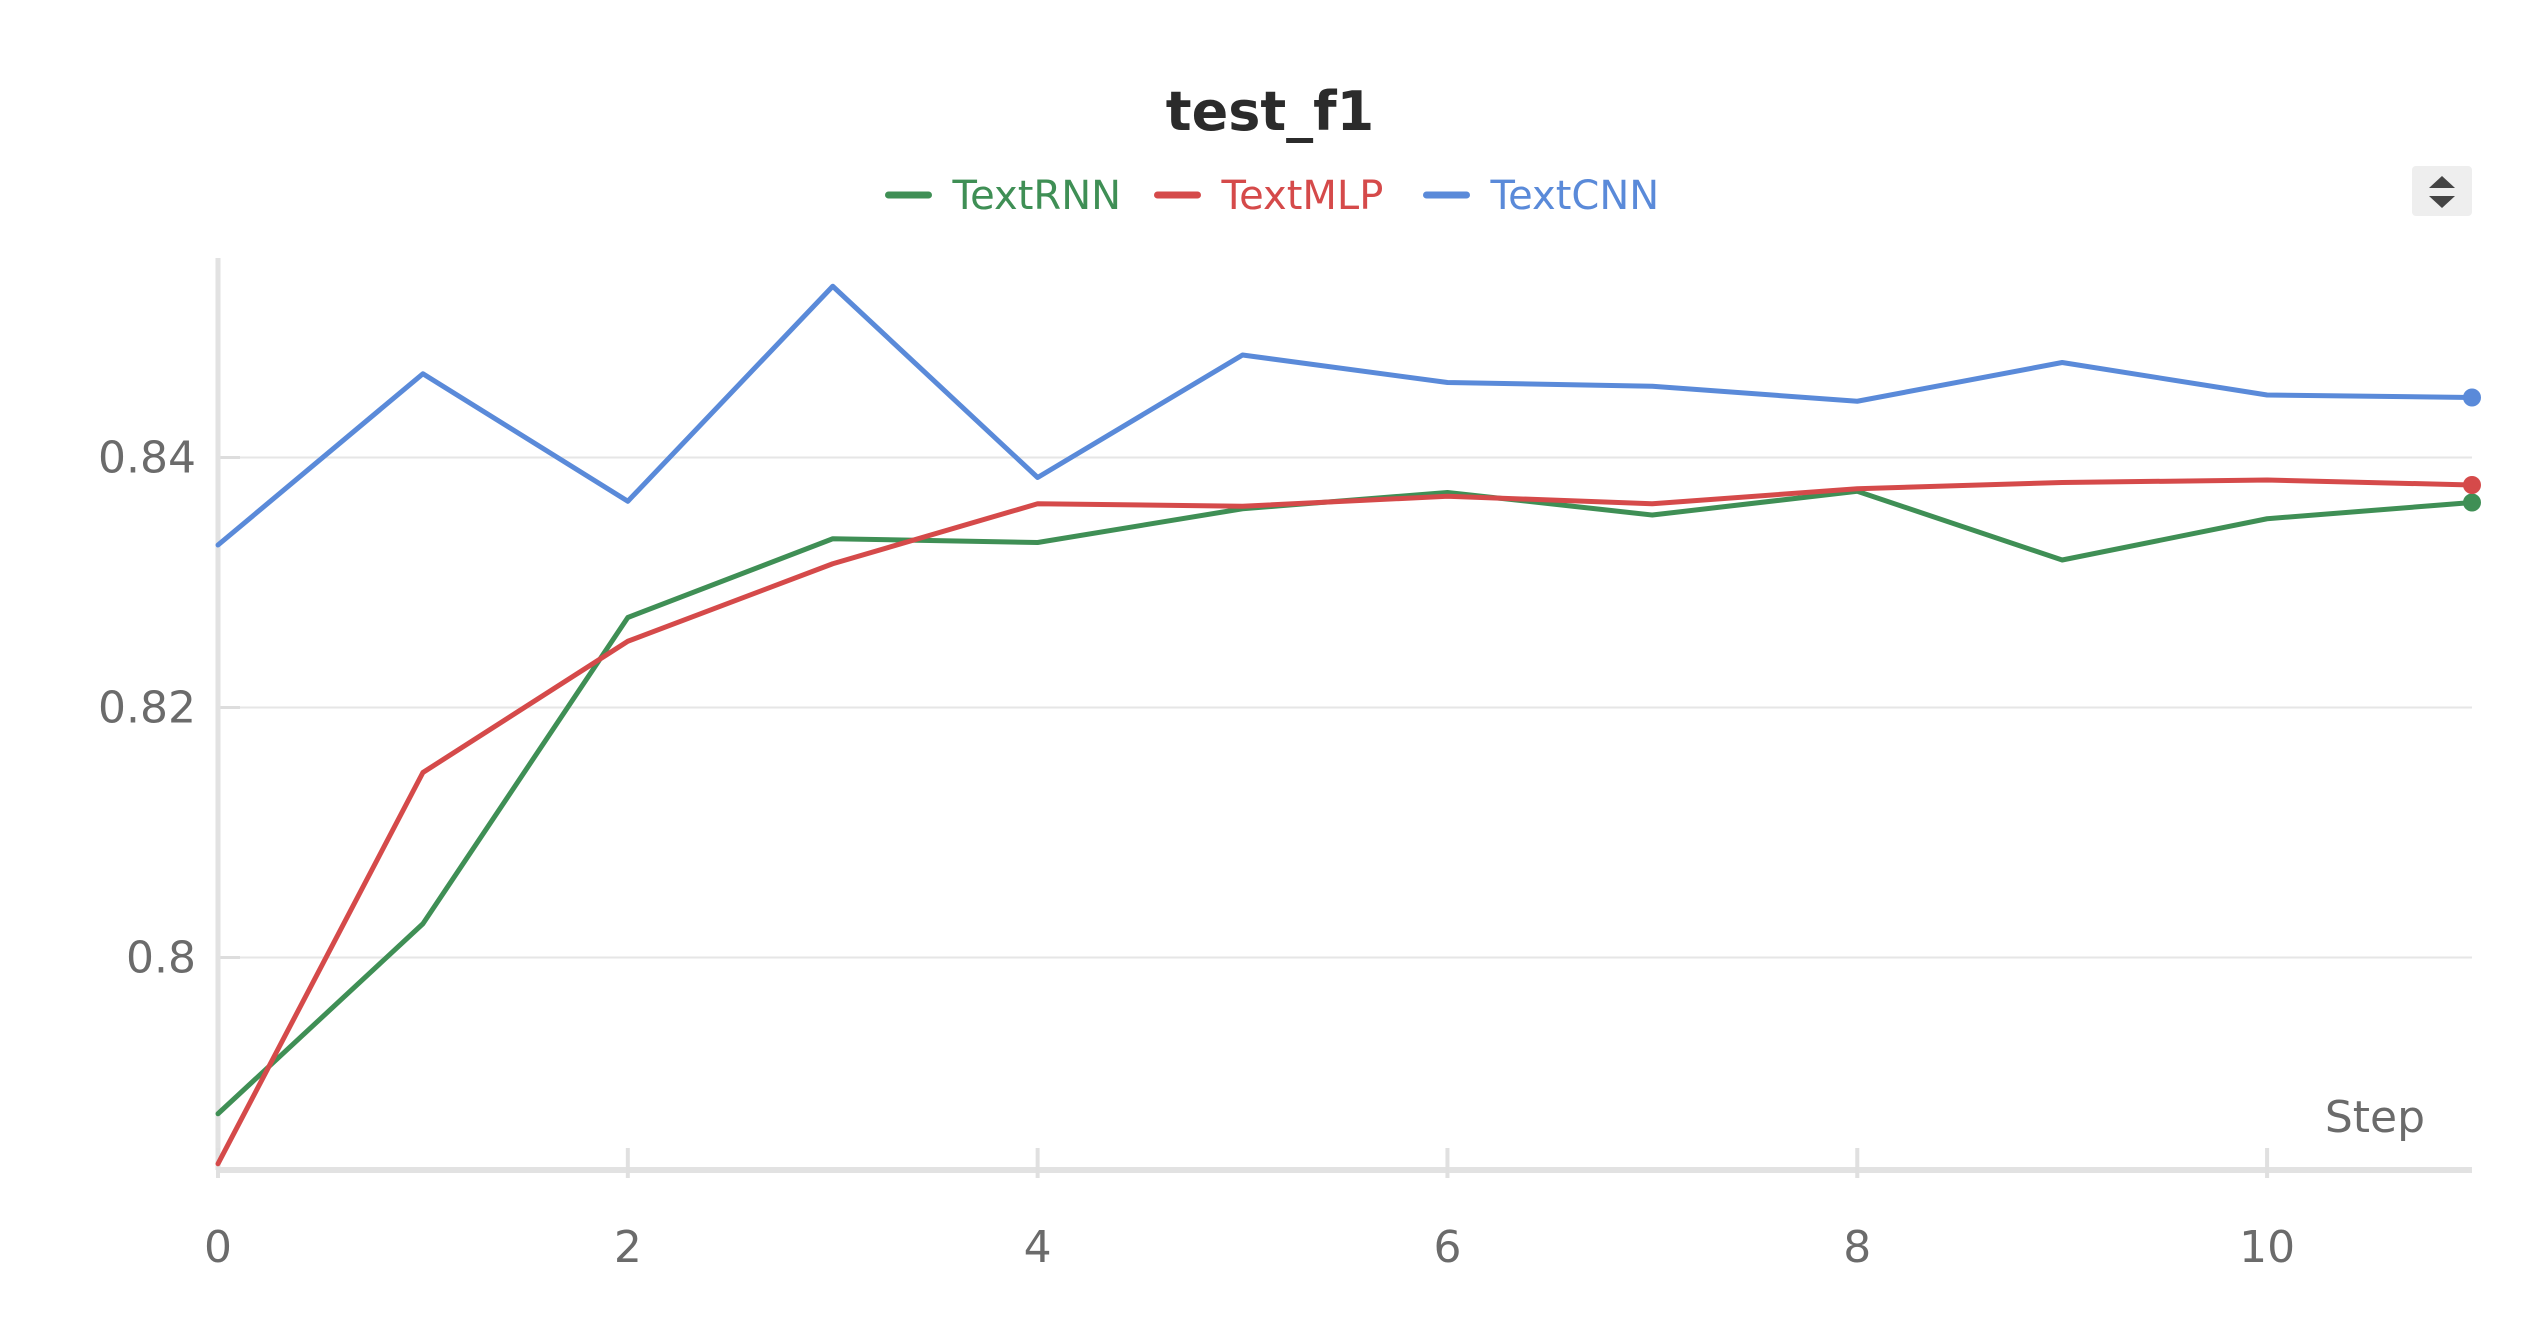  What do you see at coordinates (1270, 111) in the screenshot?
I see `chart-title: test_f1` at bounding box center [1270, 111].